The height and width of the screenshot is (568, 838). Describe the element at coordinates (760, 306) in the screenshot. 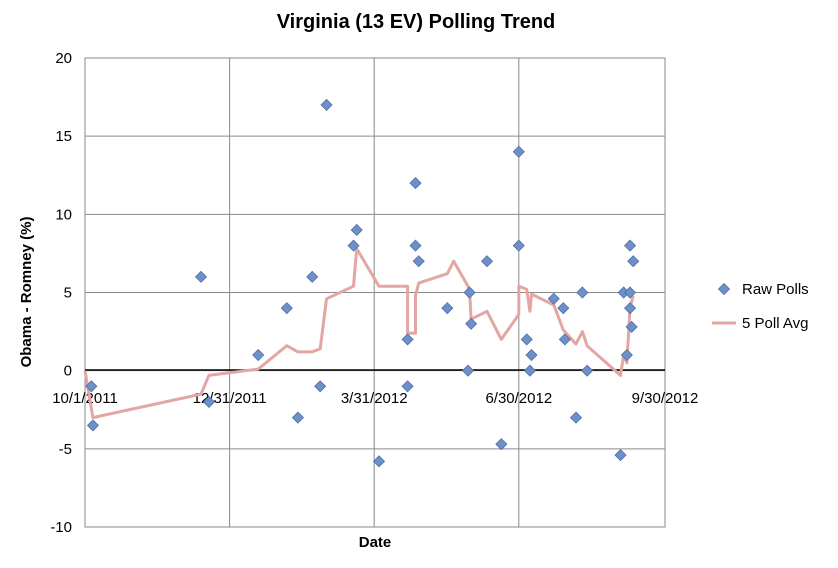

I see `legend: Raw Polls 5 Poll Avg` at that location.